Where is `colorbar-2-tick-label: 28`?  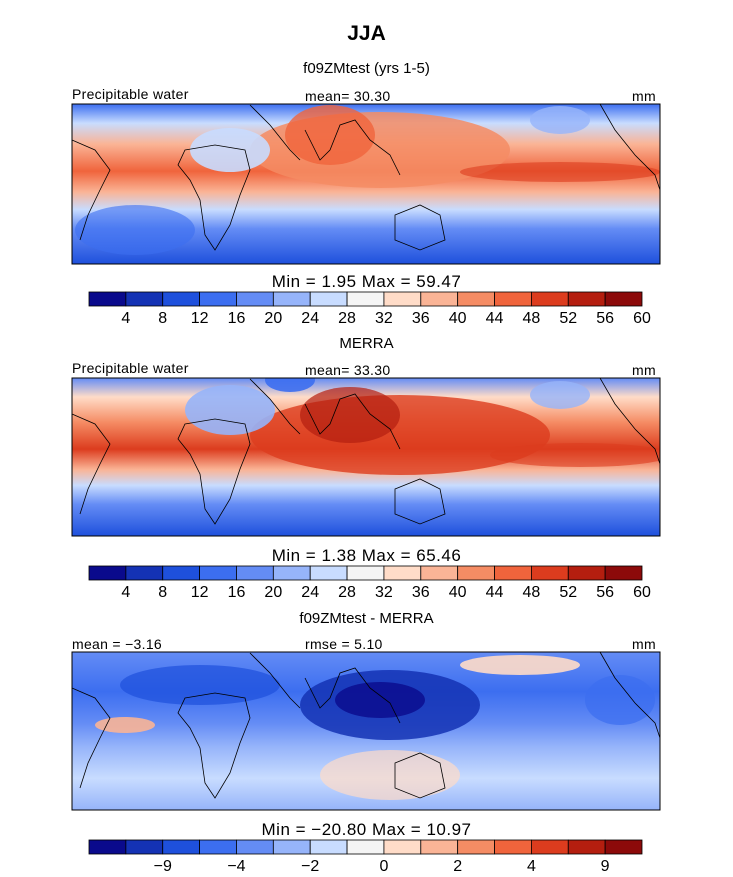
colorbar-2-tick-label: 28 is located at coordinates (347, 592).